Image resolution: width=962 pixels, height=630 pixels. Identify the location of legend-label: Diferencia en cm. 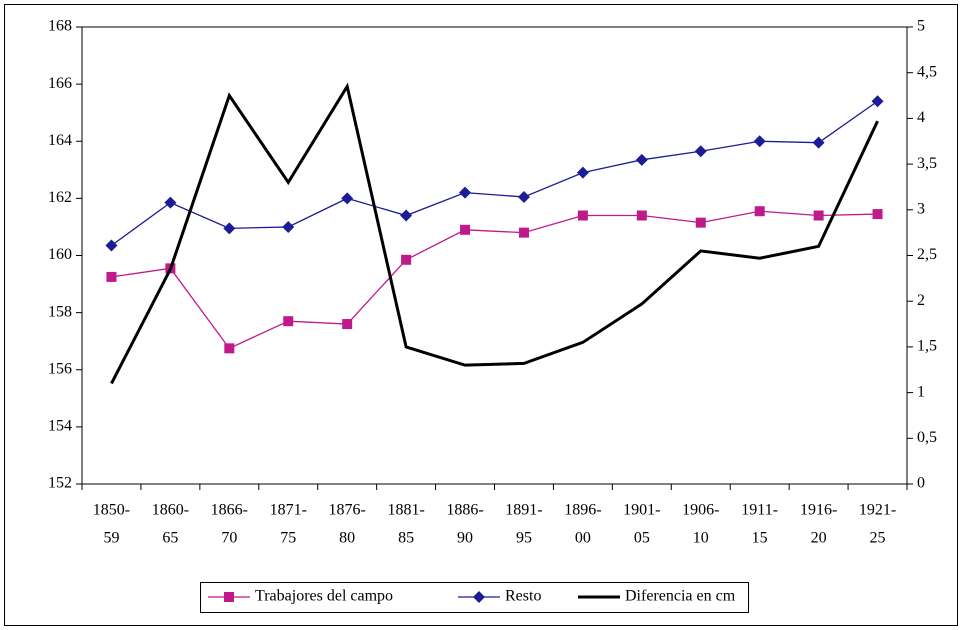
(680, 596).